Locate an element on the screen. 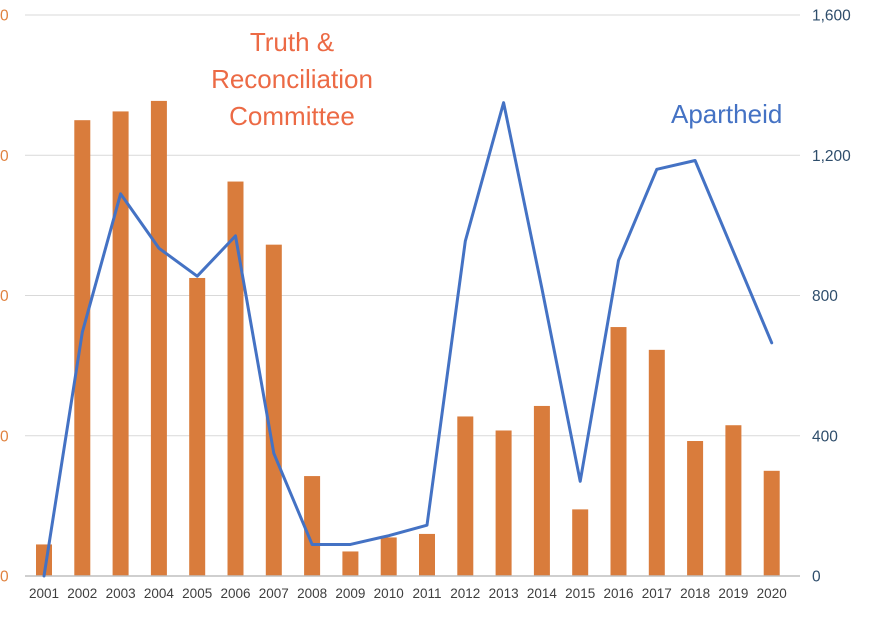 Image resolution: width=879 pixels, height=634 pixels. bar-2006 is located at coordinates (235, 378).